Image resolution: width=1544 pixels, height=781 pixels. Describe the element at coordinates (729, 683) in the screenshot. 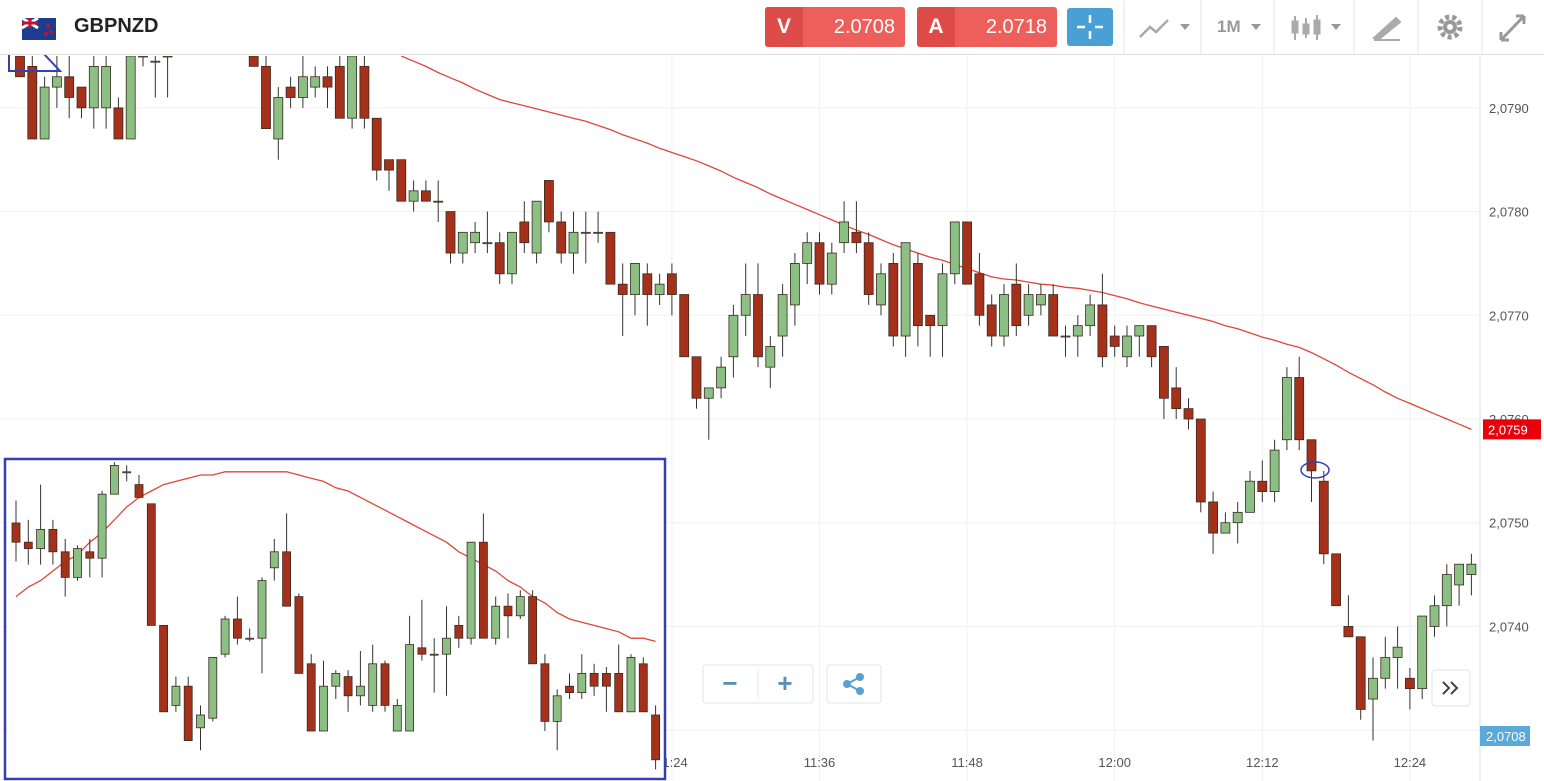

I see `zoom-out: −` at that location.